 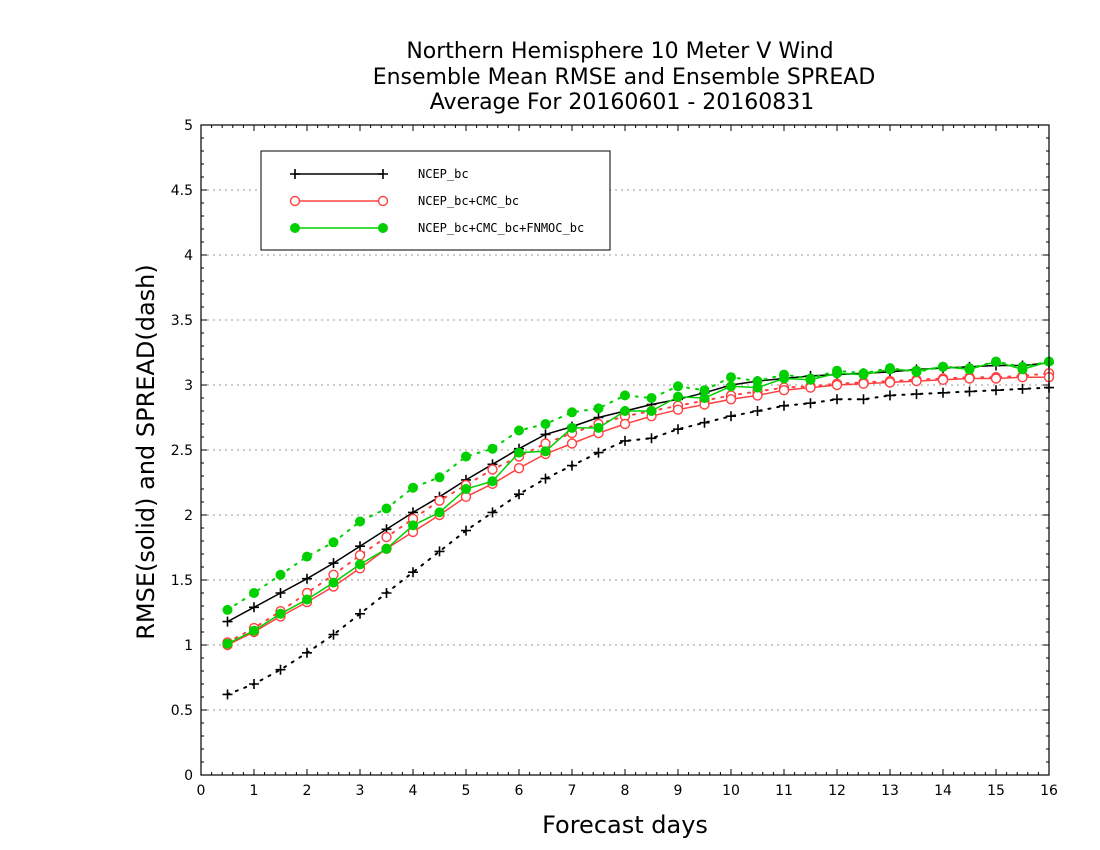 What do you see at coordinates (188, 776) in the screenshot?
I see `y-tick-label: 0` at bounding box center [188, 776].